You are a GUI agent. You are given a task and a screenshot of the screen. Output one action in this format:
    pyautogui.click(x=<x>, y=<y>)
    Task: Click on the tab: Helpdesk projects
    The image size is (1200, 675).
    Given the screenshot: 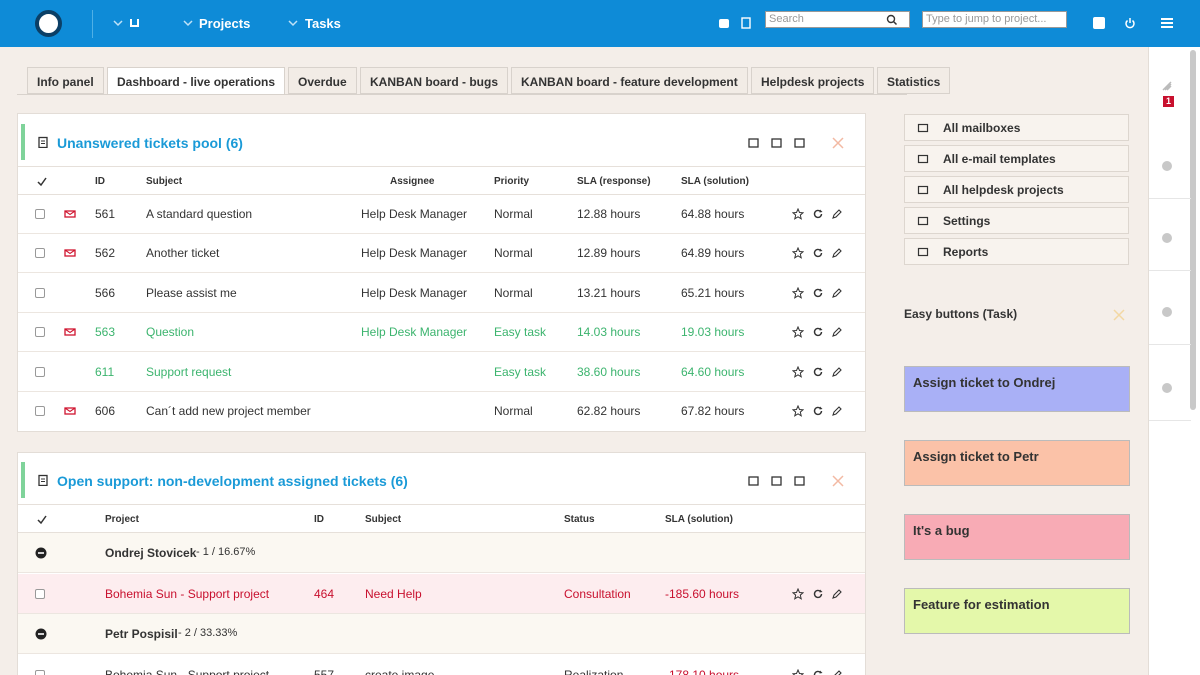 What is the action you would take?
    pyautogui.click(x=813, y=80)
    